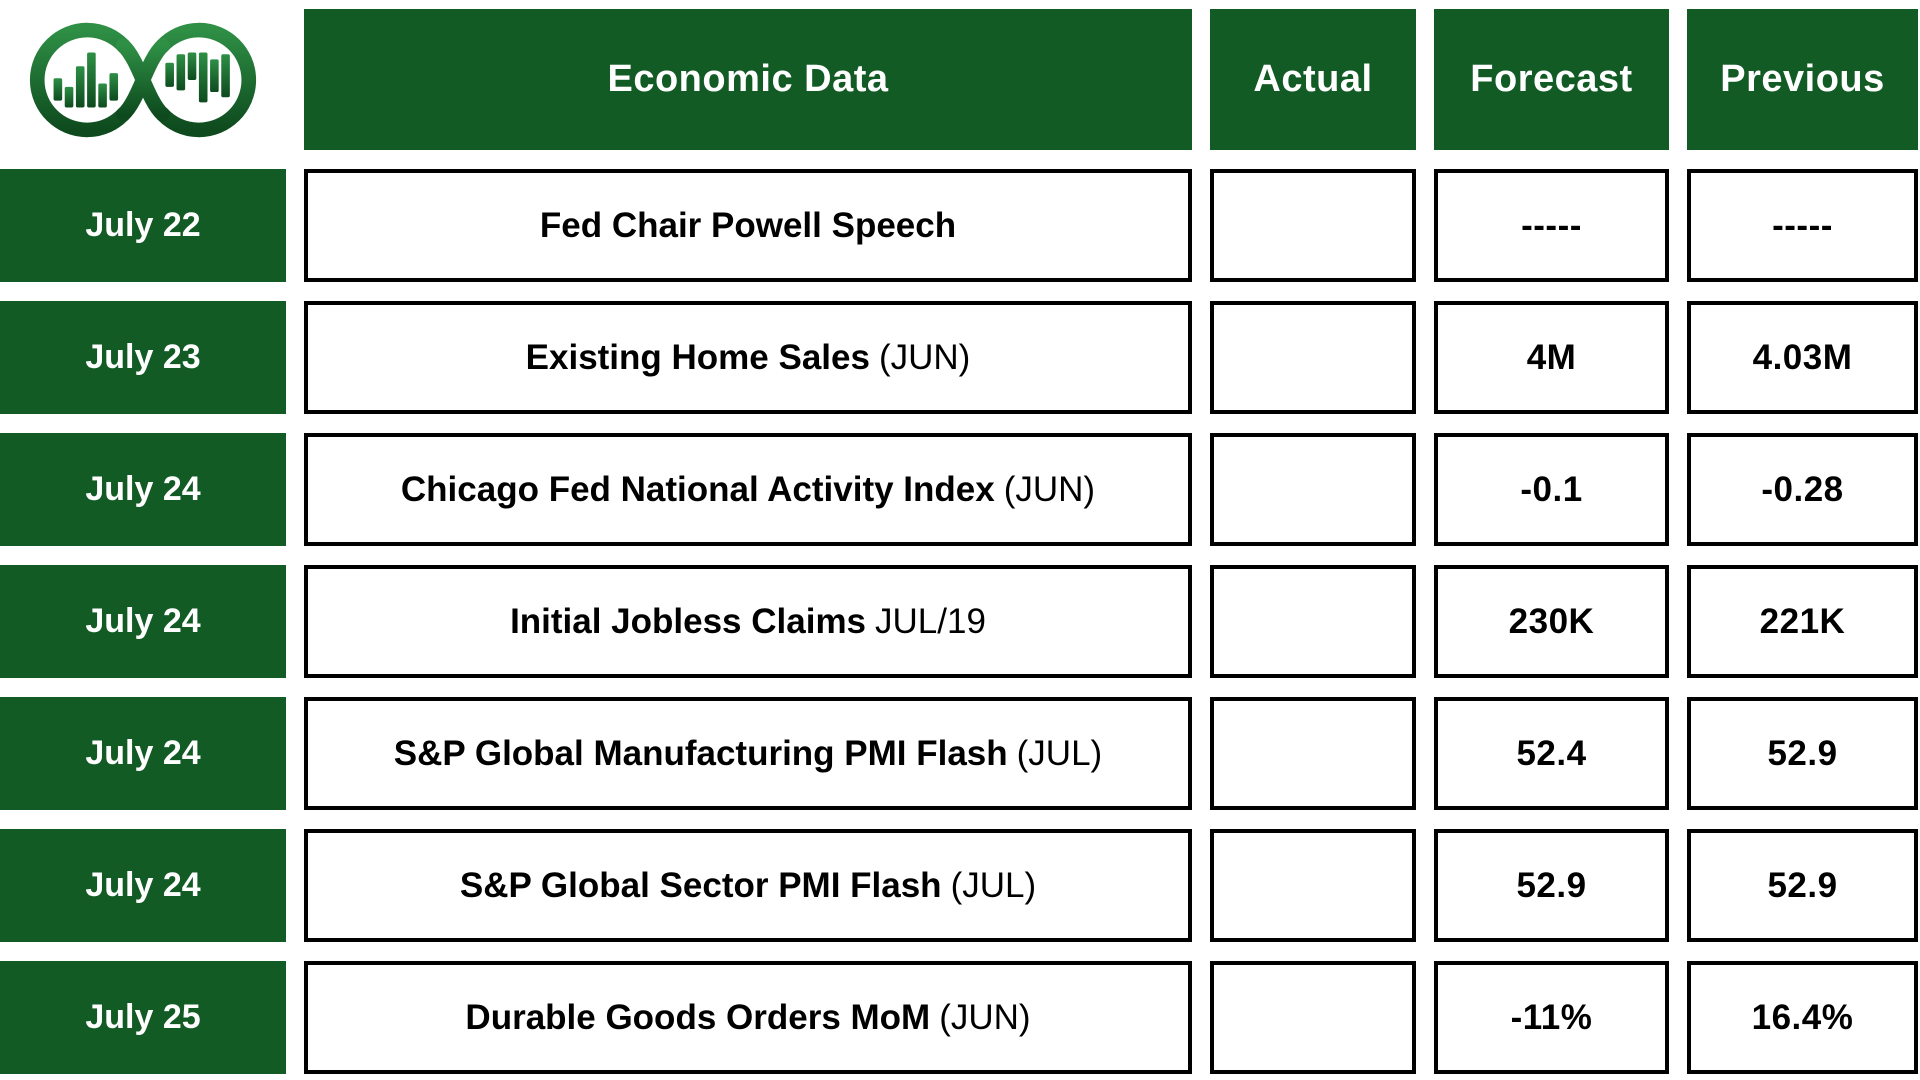 This screenshot has width=1920, height=1080. Describe the element at coordinates (143, 357) in the screenshot. I see `date-cell: July 23` at that location.